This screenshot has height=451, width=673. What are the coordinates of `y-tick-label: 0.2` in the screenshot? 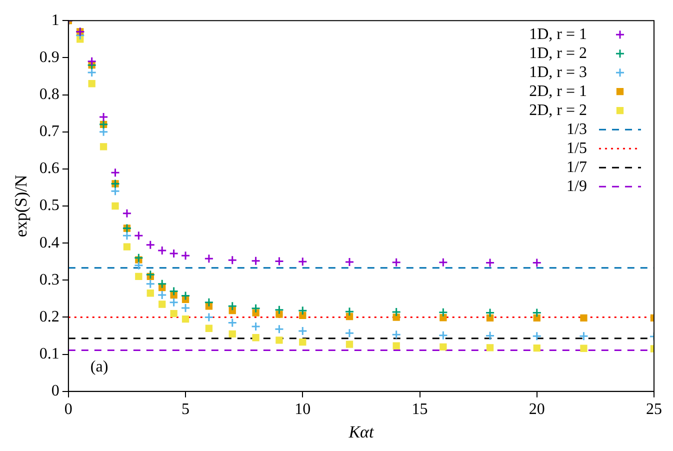 It's located at (49, 317).